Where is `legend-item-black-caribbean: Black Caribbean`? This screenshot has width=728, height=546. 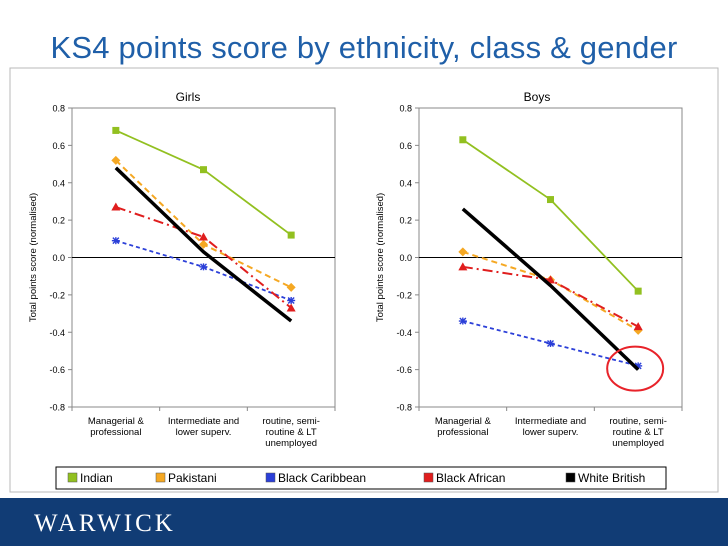 legend-item-black-caribbean: Black Caribbean is located at coordinates (315, 478).